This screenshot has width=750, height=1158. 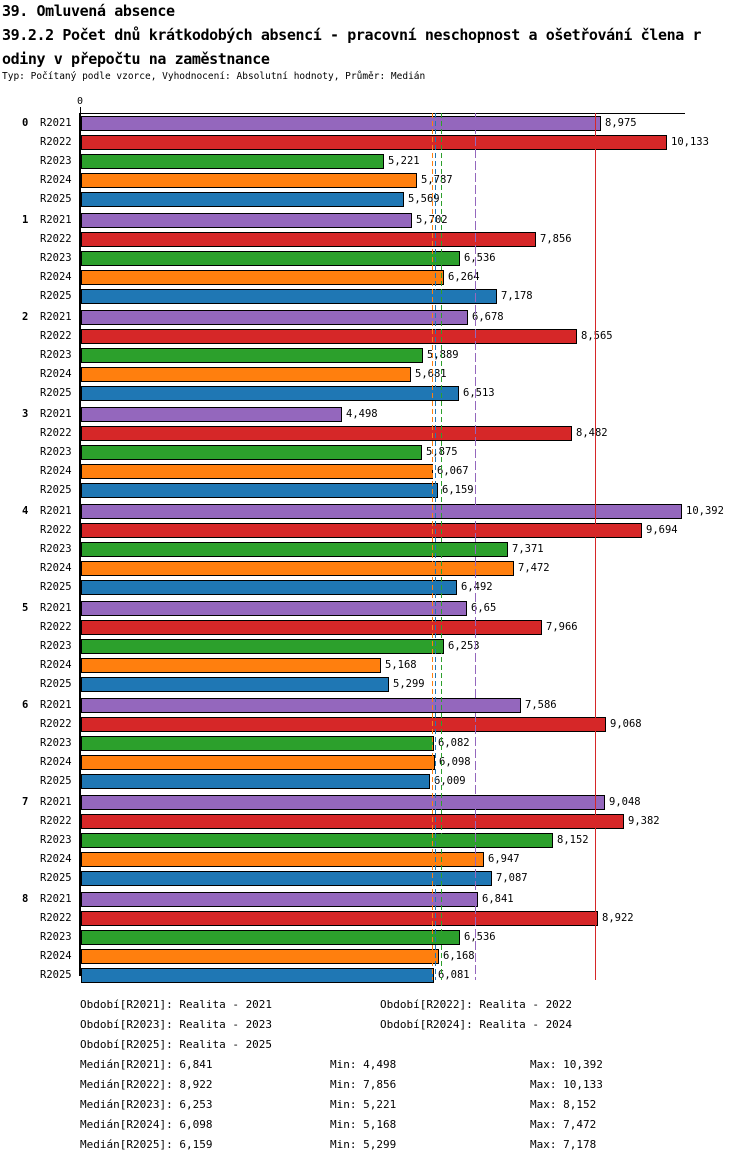 What do you see at coordinates (690, 142) in the screenshot?
I see `value-label: 10,133` at bounding box center [690, 142].